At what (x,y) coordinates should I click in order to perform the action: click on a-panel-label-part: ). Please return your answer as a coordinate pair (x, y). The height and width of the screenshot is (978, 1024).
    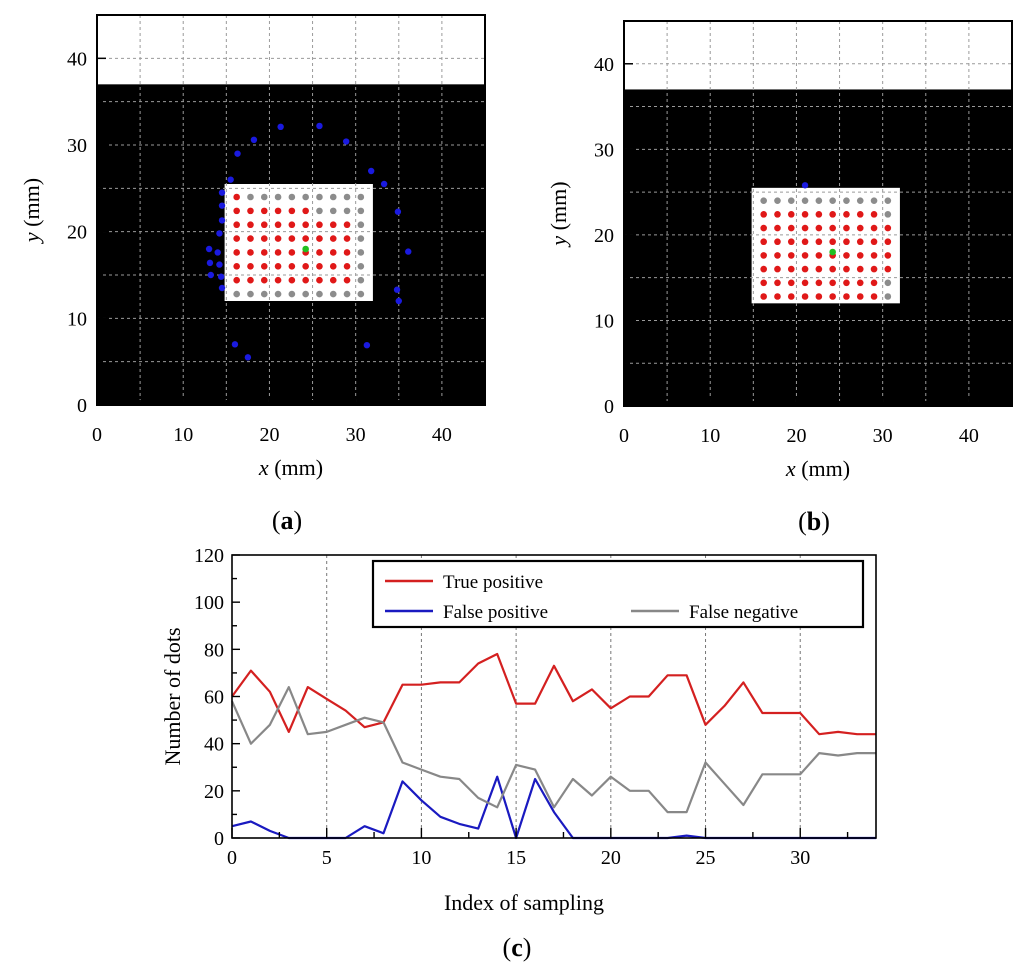
    Looking at the image, I should click on (298, 520).